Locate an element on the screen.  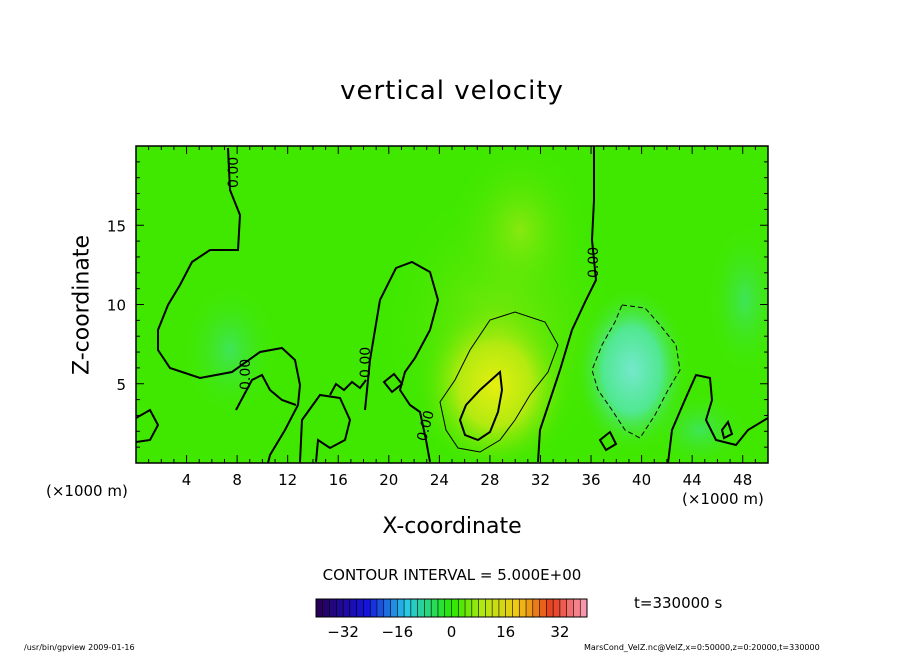
x-tick-label: 4 is located at coordinates (187, 480).